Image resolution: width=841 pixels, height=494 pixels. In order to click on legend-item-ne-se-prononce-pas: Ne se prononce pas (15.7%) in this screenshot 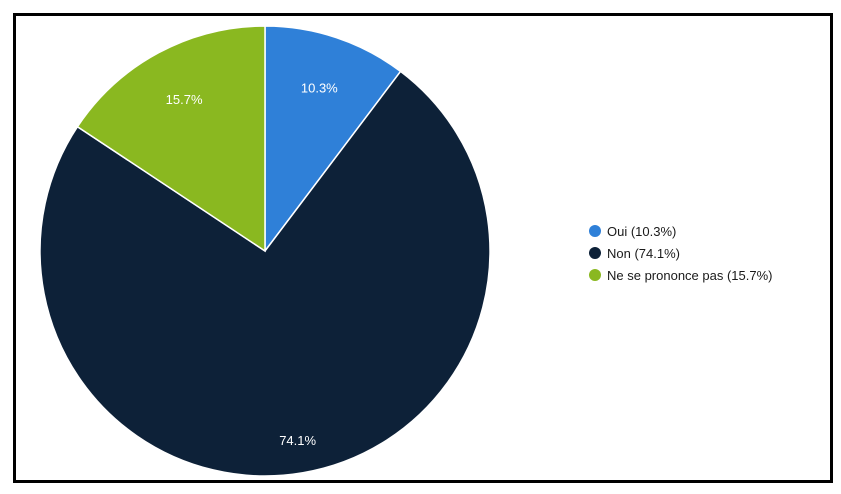, I will do `click(680, 275)`.